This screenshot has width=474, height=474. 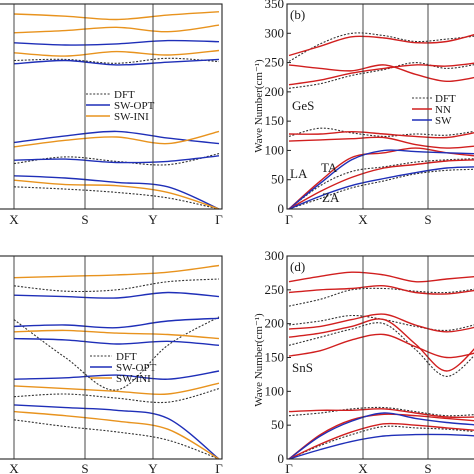 What do you see at coordinates (329, 167) in the screenshot?
I see `branch-label-ta: TA` at bounding box center [329, 167].